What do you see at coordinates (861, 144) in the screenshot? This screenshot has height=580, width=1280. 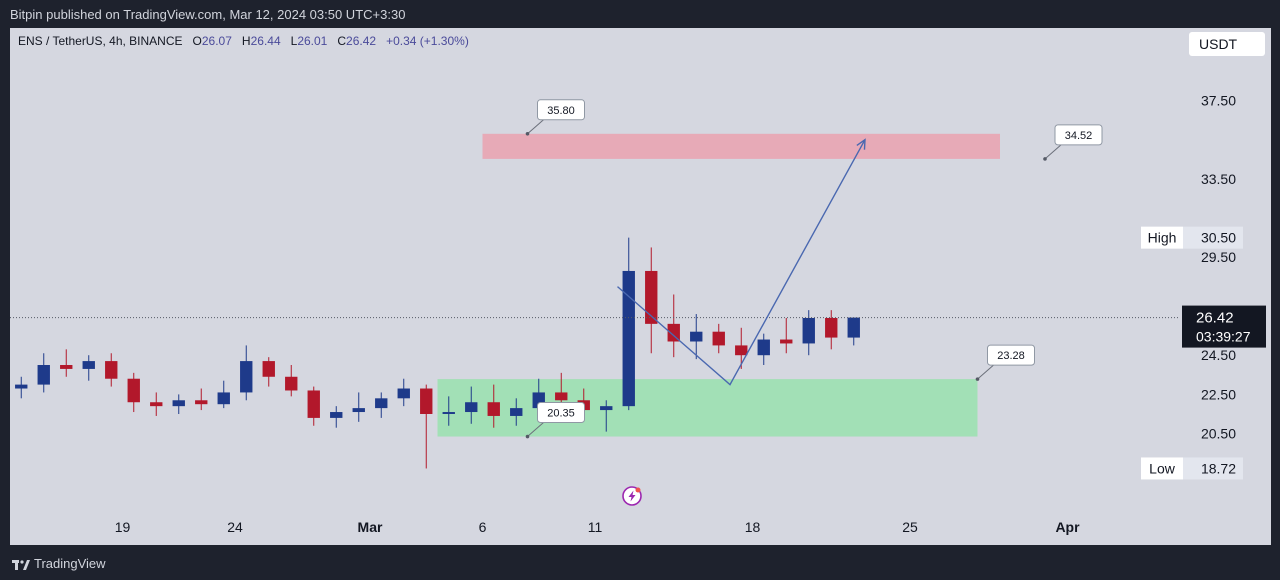 I see `projection-arrowhead` at bounding box center [861, 144].